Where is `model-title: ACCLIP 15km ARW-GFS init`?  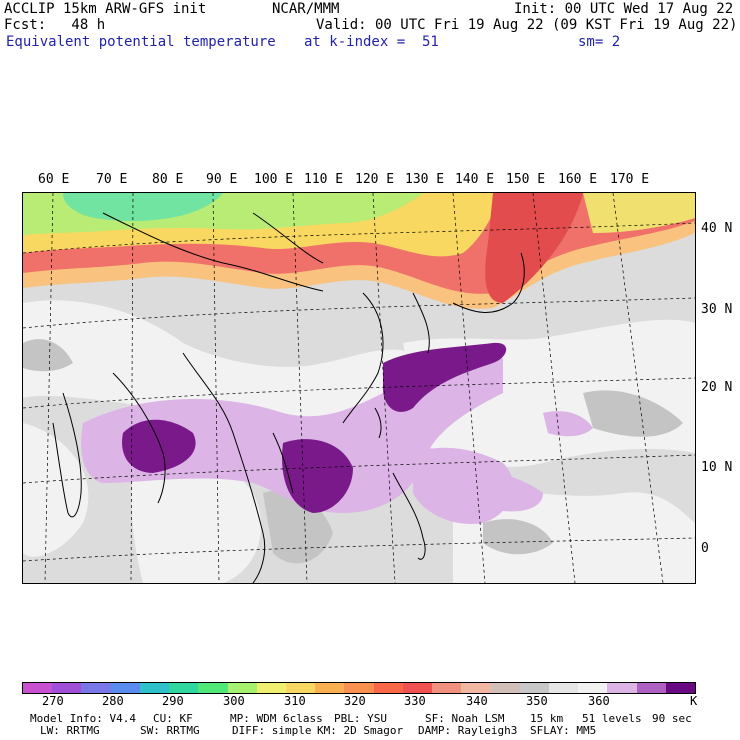
model-title: ACCLIP 15km ARW-GFS init is located at coordinates (105, 9).